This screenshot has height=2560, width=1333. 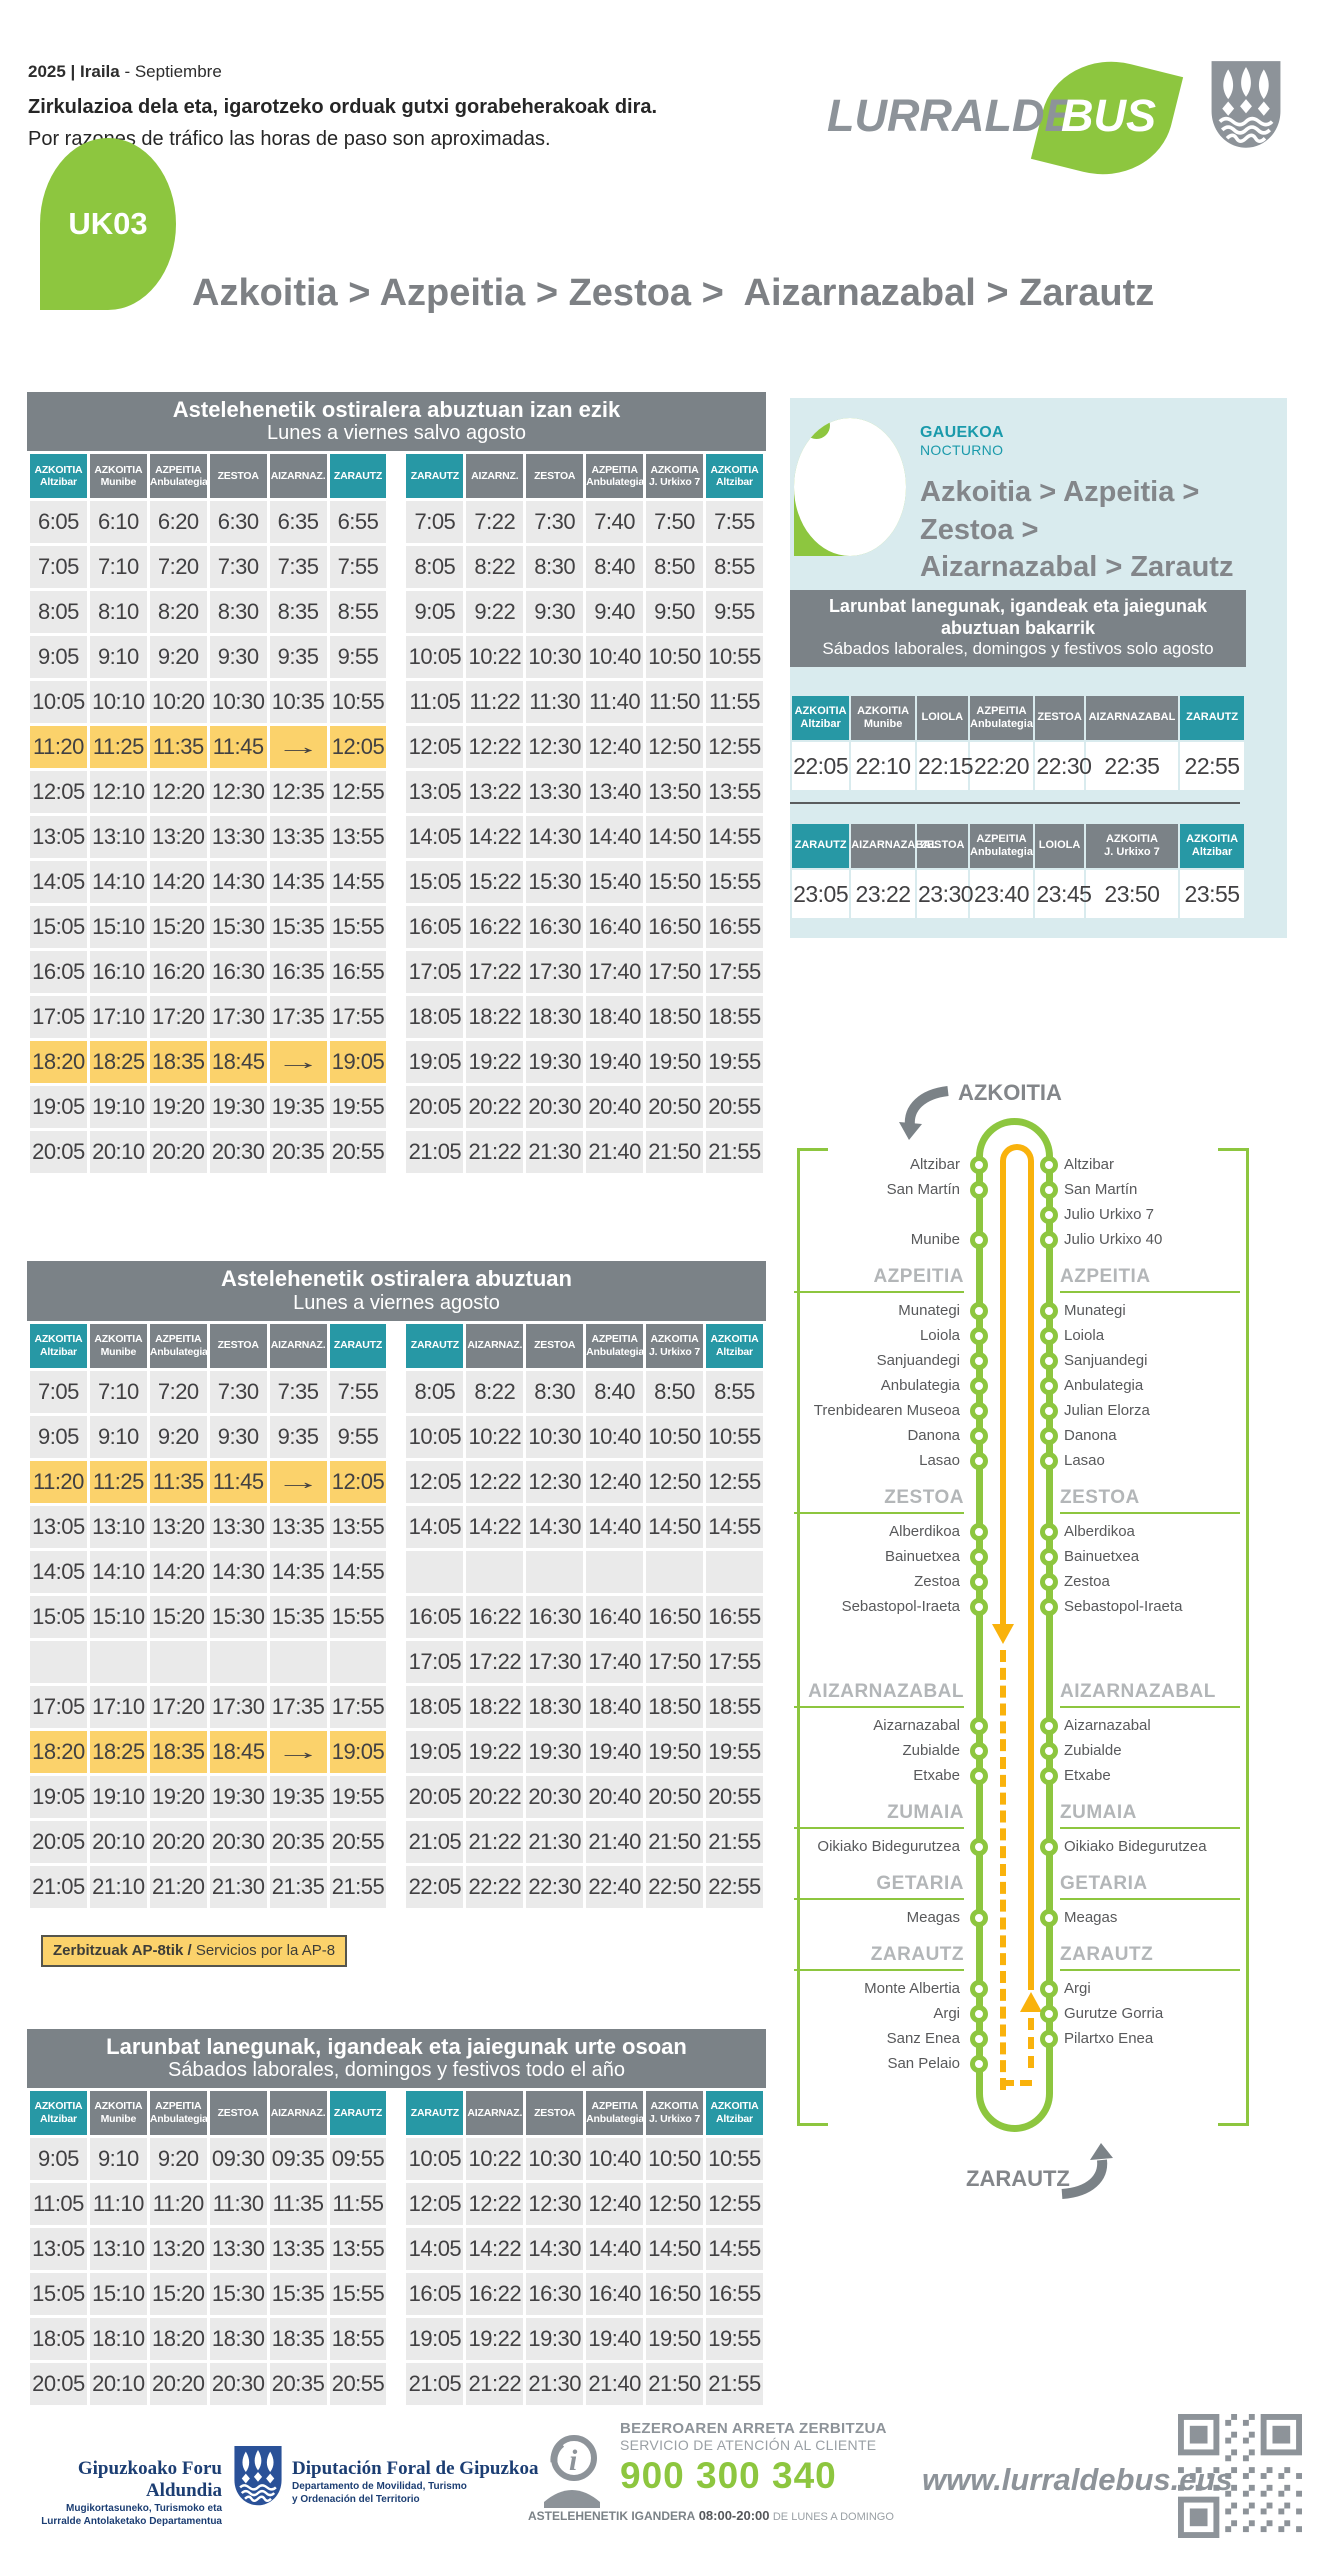 What do you see at coordinates (178, 522) in the screenshot?
I see `time-cell: 6:20` at bounding box center [178, 522].